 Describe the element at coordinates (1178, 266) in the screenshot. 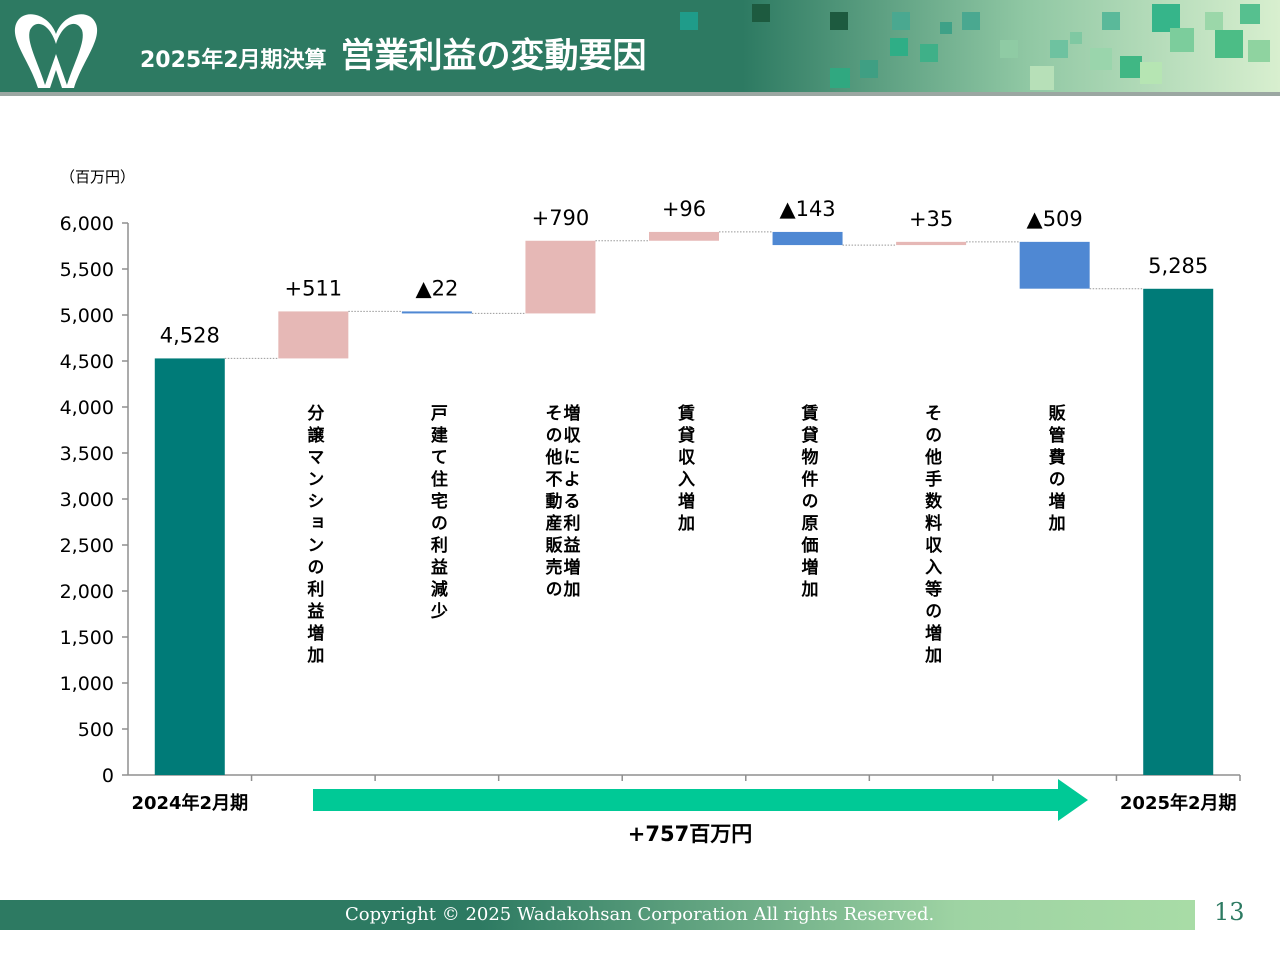

I see `data-label: 5,285` at that location.